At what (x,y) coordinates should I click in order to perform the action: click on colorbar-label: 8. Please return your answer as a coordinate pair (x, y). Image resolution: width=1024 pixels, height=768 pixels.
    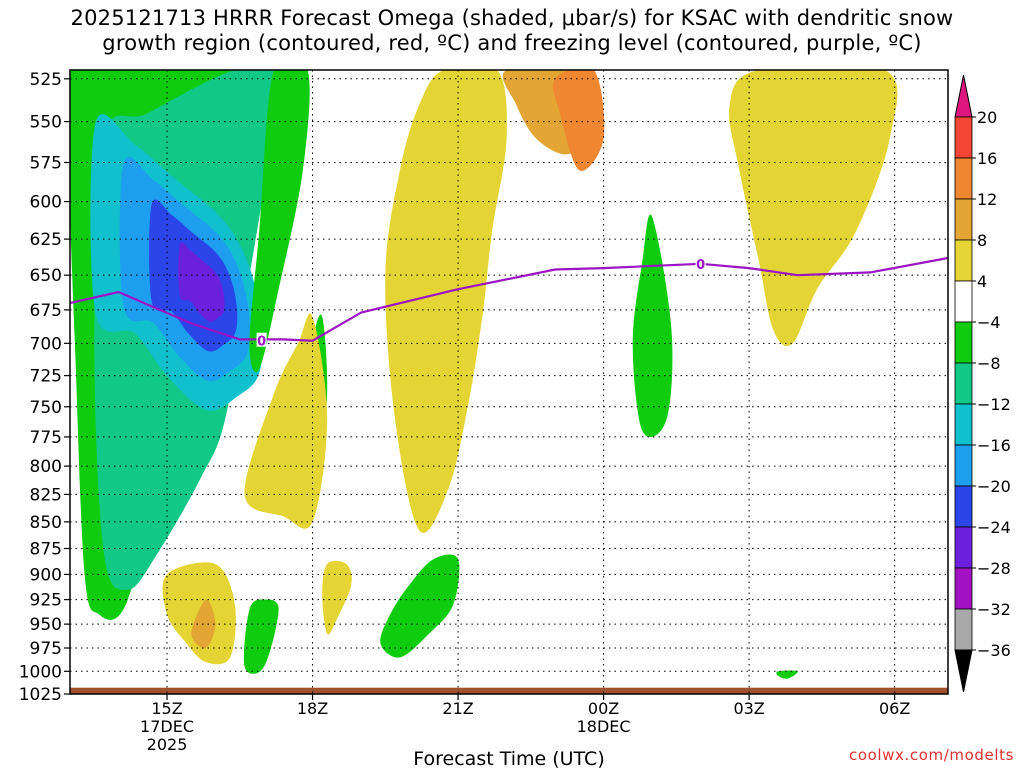
    Looking at the image, I should click on (982, 240).